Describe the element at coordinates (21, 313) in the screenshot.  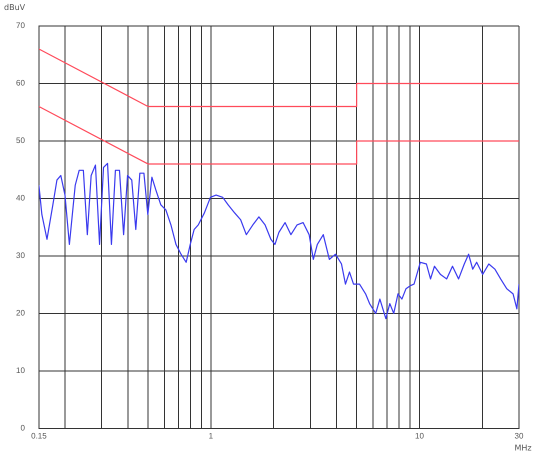
I see `y-tick-label: 20` at that location.